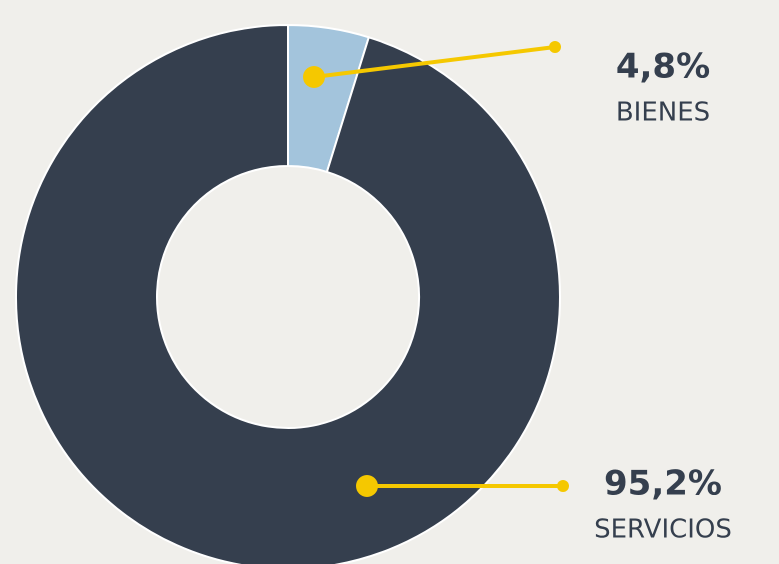 Image resolution: width=779 pixels, height=564 pixels. I want to click on value-label: 4,8%, so click(663, 67).